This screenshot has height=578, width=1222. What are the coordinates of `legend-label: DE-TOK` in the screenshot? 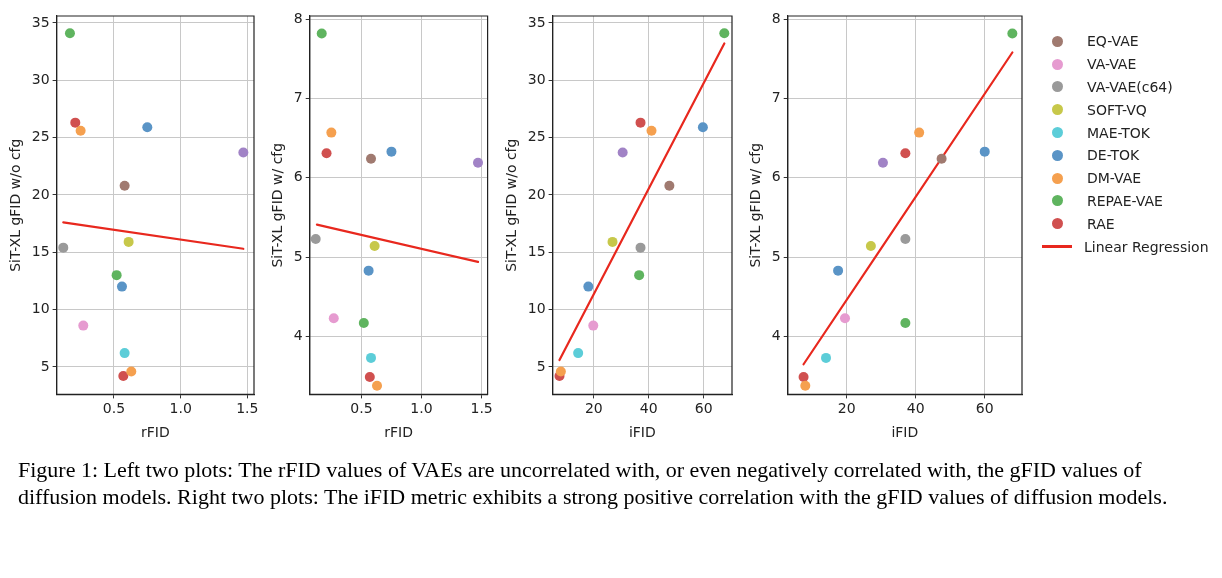 It's located at (1113, 155).